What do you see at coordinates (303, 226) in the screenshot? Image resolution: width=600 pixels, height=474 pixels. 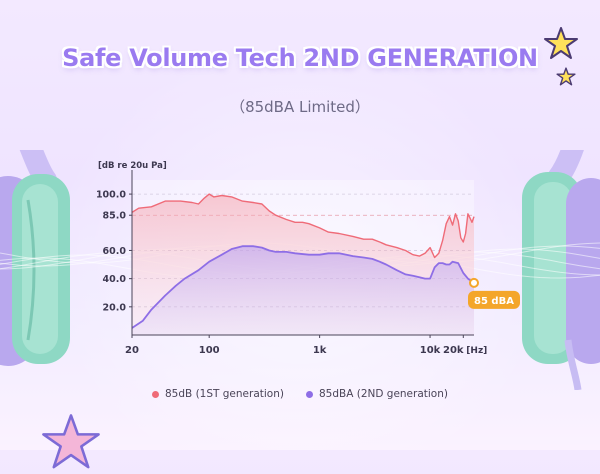 I see `series-line-1st-generation` at bounding box center [303, 226].